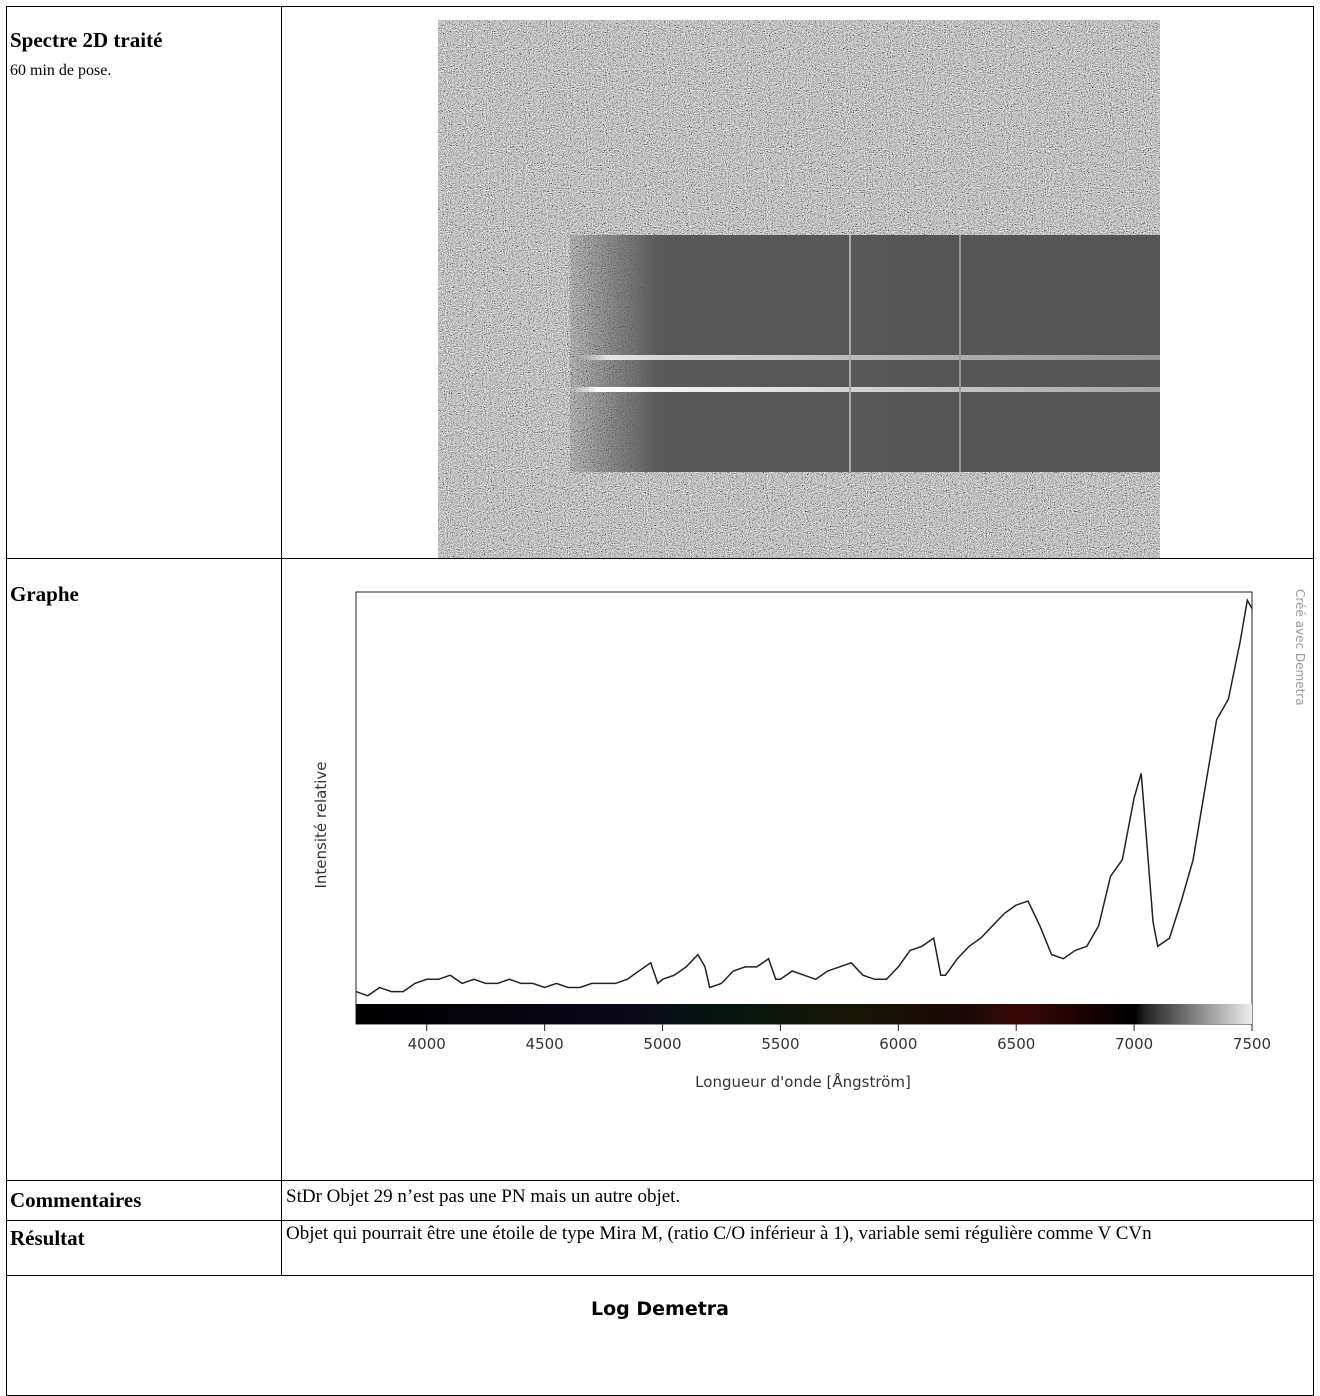  What do you see at coordinates (780, 1044) in the screenshot?
I see `x-tick-label: 5500` at bounding box center [780, 1044].